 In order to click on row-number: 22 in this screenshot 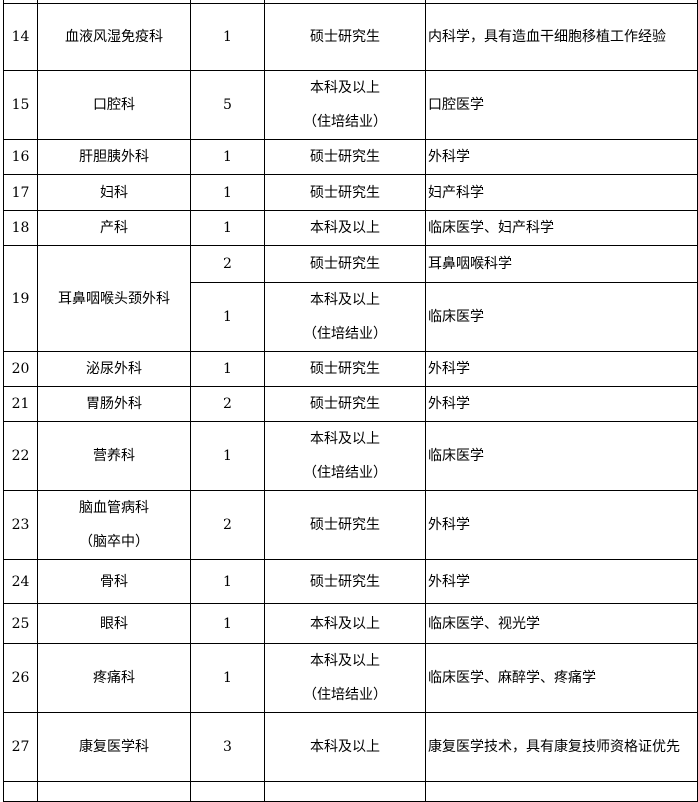, I will do `click(20, 456)`.